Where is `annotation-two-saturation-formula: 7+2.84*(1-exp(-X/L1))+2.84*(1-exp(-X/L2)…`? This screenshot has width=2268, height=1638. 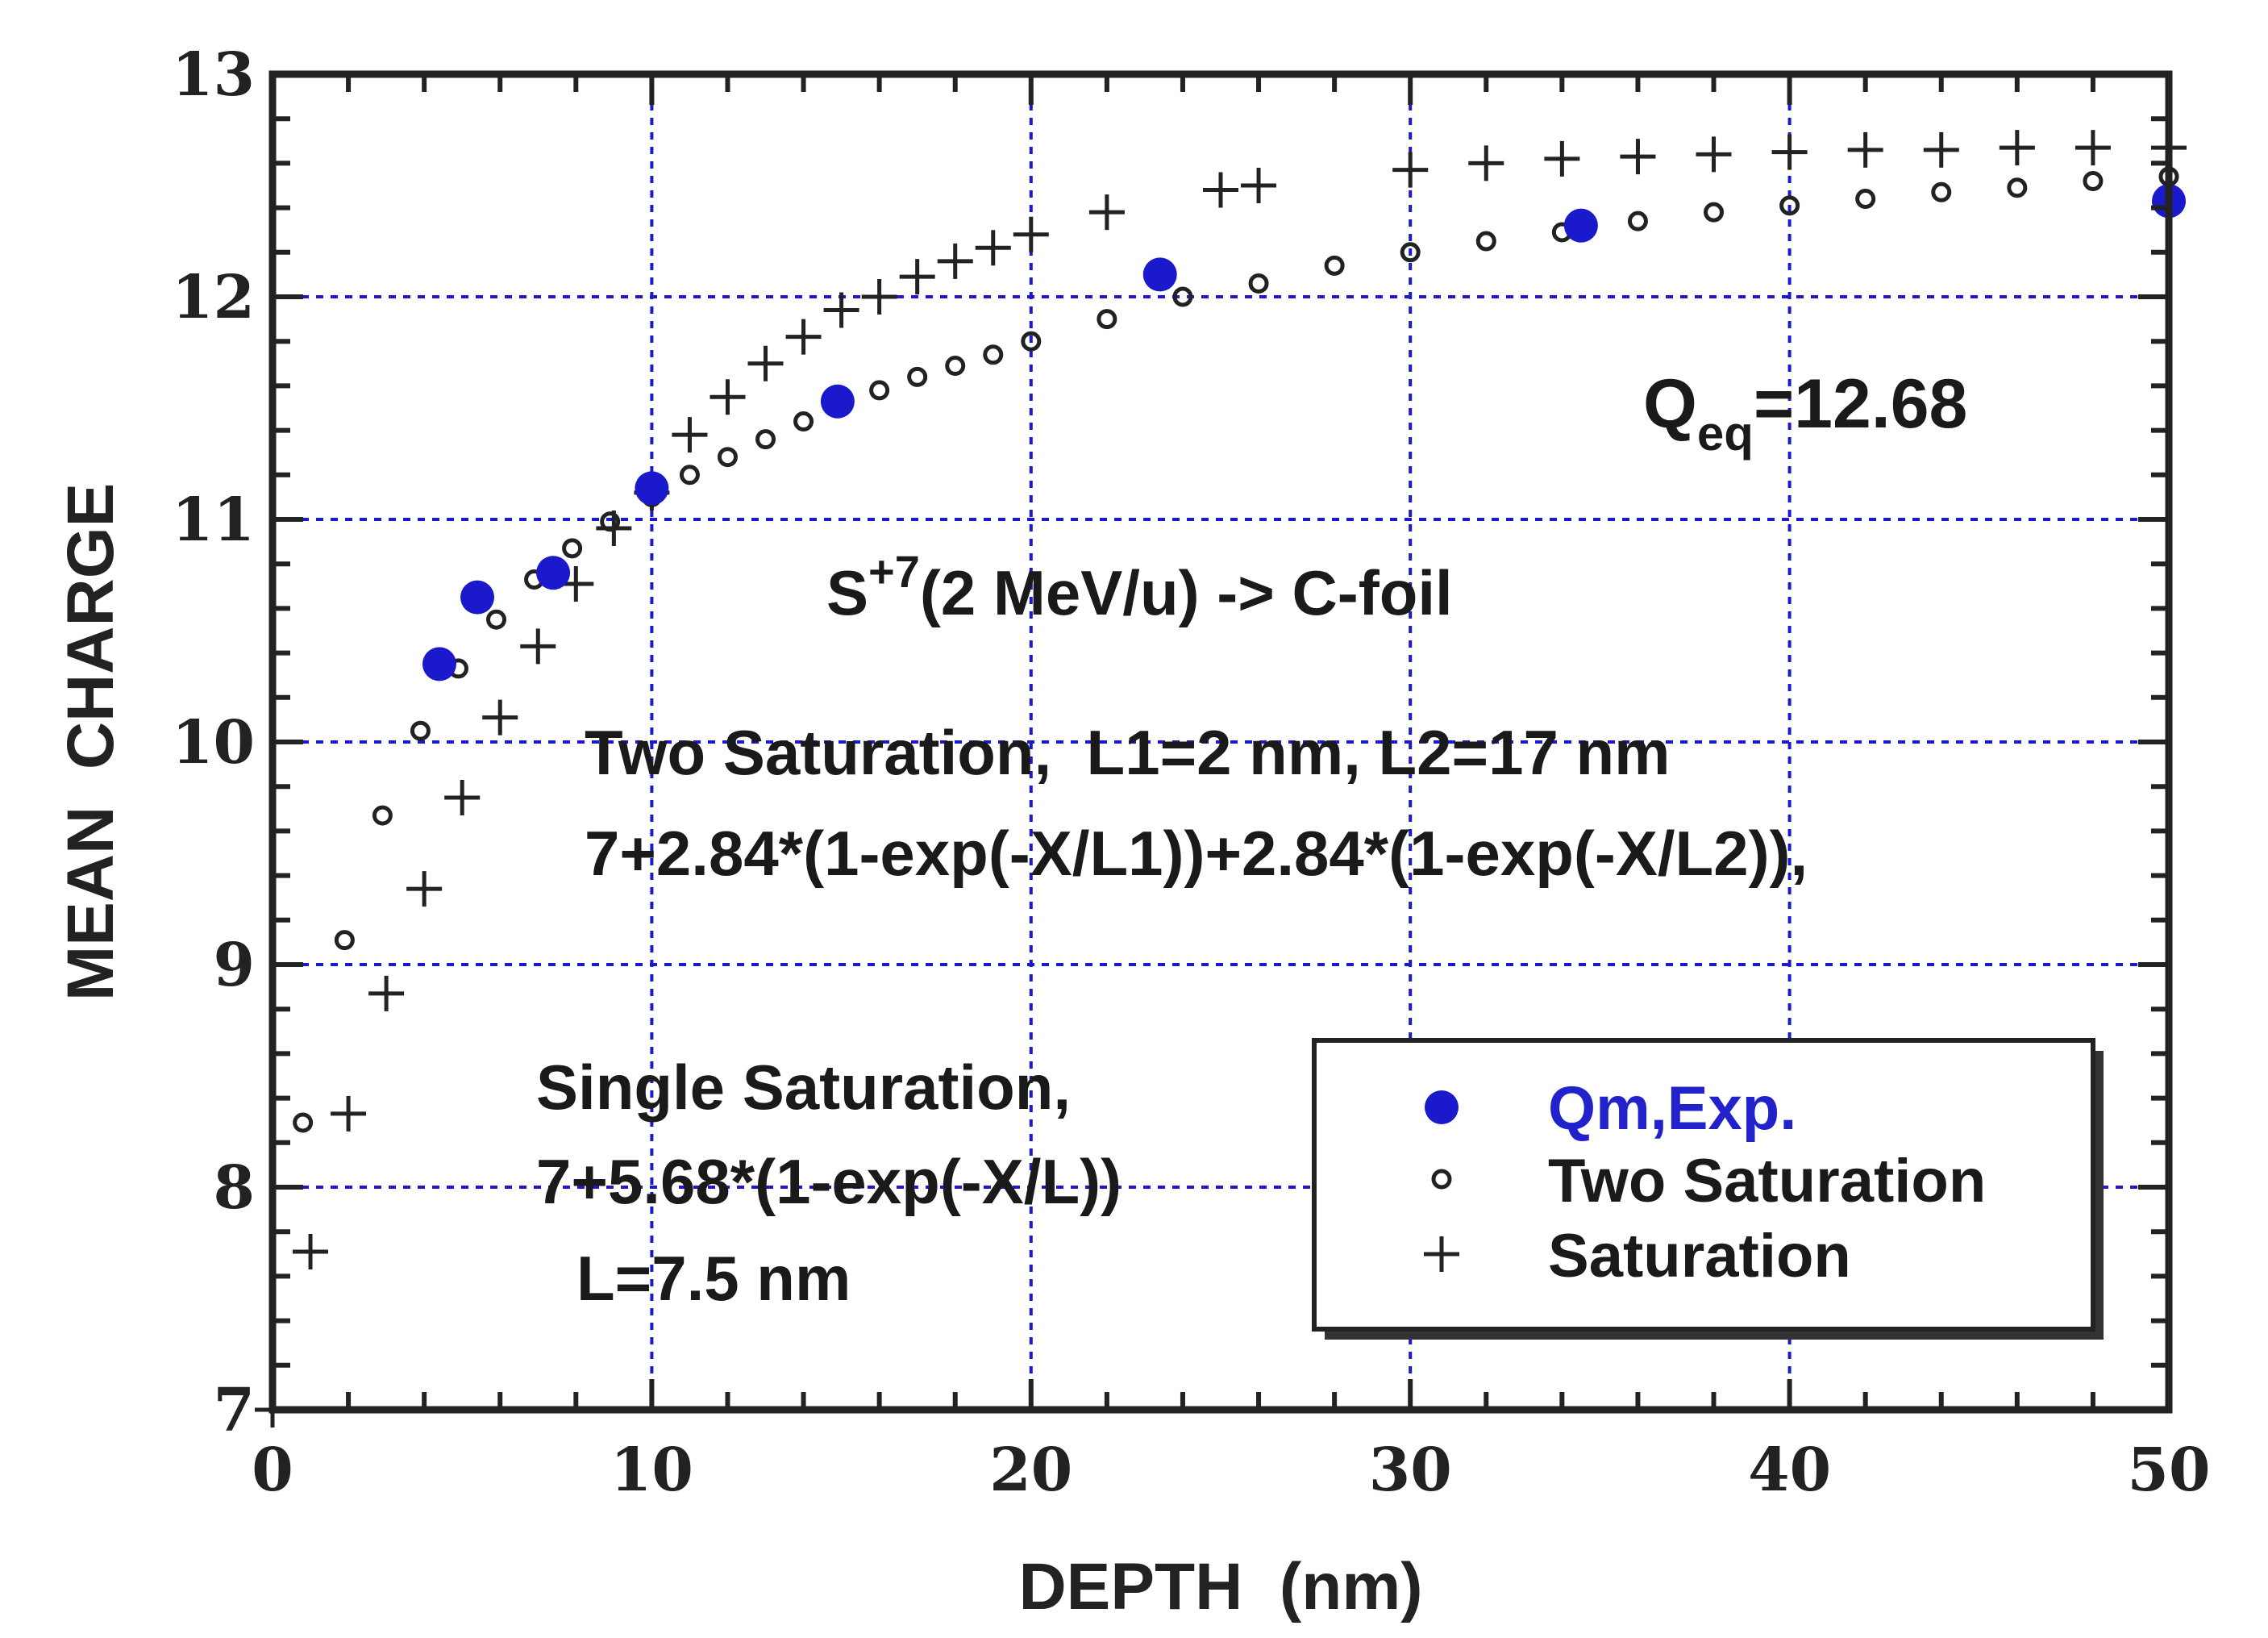 annotation-two-saturation-formula: 7+2.84*(1-exp(-X/L1))+2.84*(1-exp(-X/L2)… is located at coordinates (1197, 853).